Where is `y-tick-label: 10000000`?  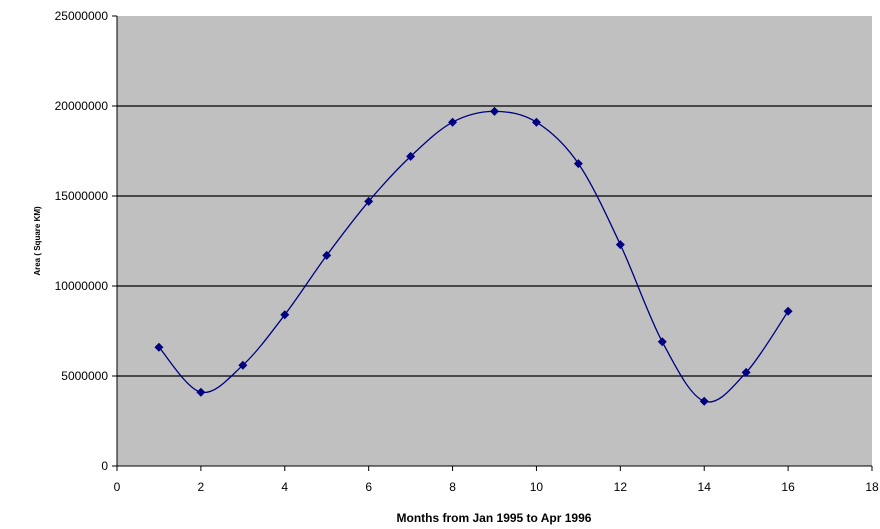
y-tick-label: 10000000 is located at coordinates (82, 286).